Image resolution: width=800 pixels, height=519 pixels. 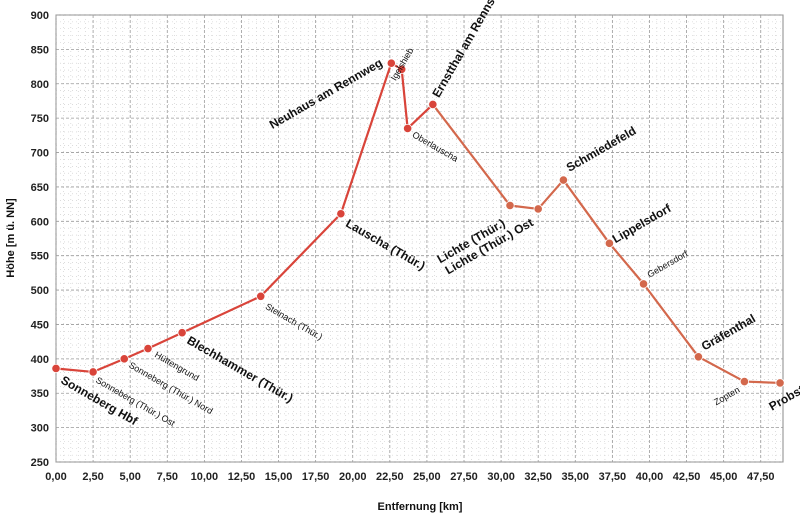 What do you see at coordinates (129, 477) in the screenshot?
I see `x-tick-label: 5,00` at bounding box center [129, 477].